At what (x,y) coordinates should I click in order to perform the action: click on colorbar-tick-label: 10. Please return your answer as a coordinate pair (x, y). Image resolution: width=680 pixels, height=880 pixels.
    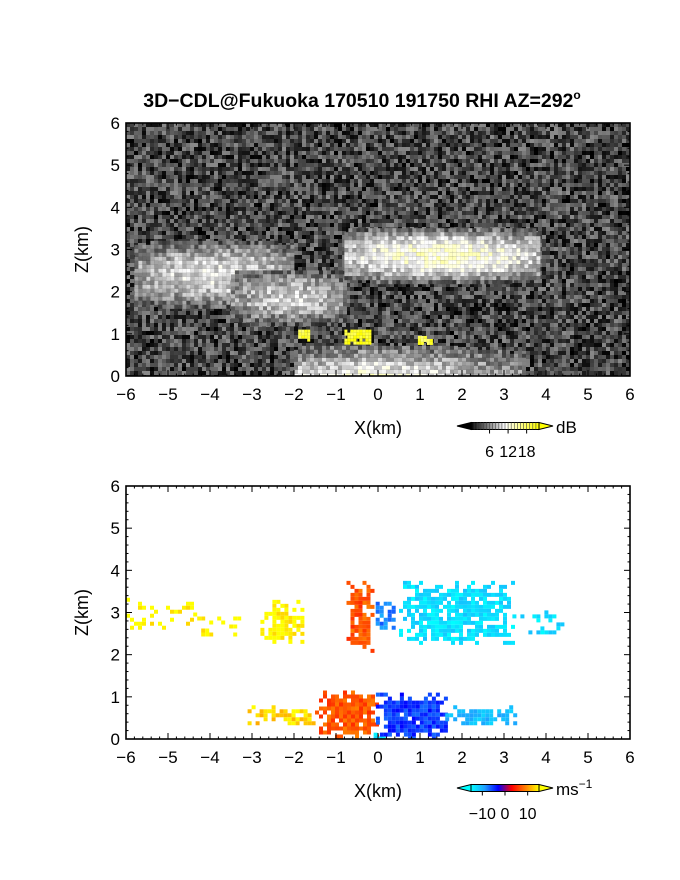
    Looking at the image, I should click on (528, 814).